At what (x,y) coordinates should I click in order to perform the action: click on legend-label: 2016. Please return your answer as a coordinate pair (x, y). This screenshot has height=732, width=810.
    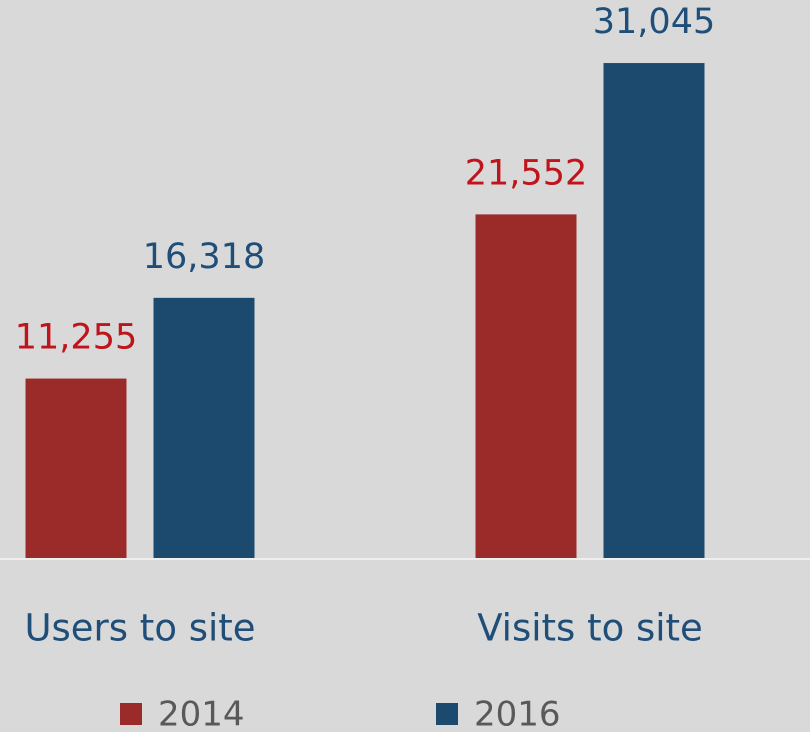
    Looking at the image, I should click on (517, 713).